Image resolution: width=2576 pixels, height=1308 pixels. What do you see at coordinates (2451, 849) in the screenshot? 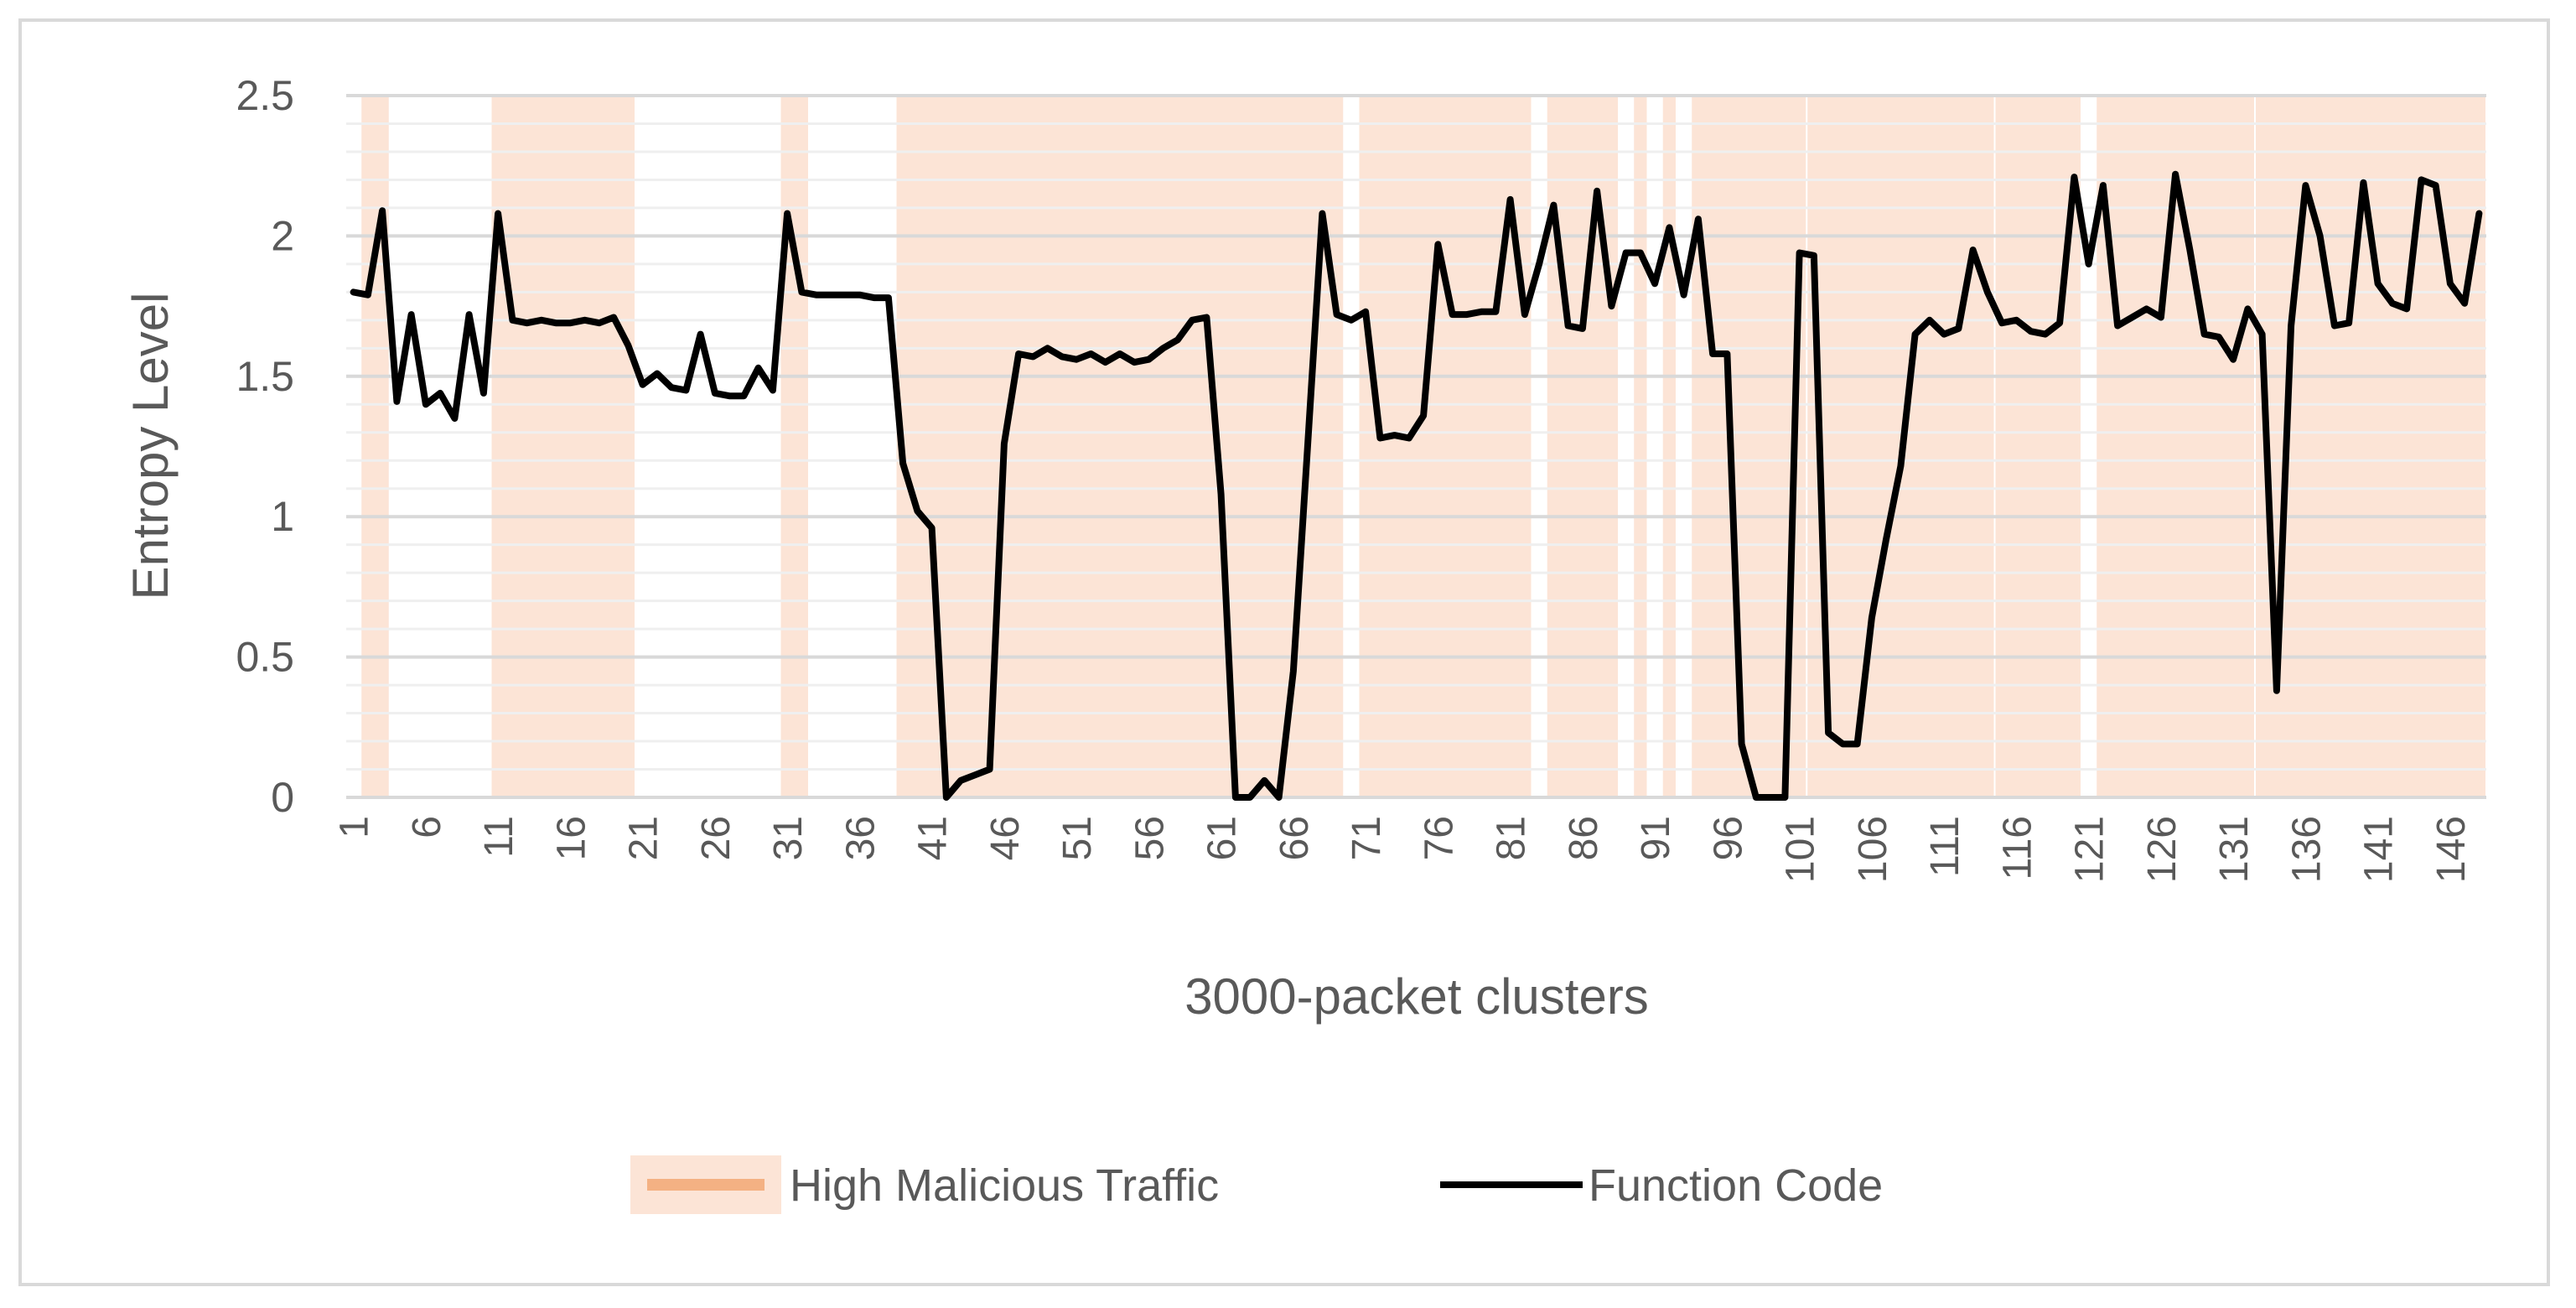
I see `x-tick-label: 146` at bounding box center [2451, 849].